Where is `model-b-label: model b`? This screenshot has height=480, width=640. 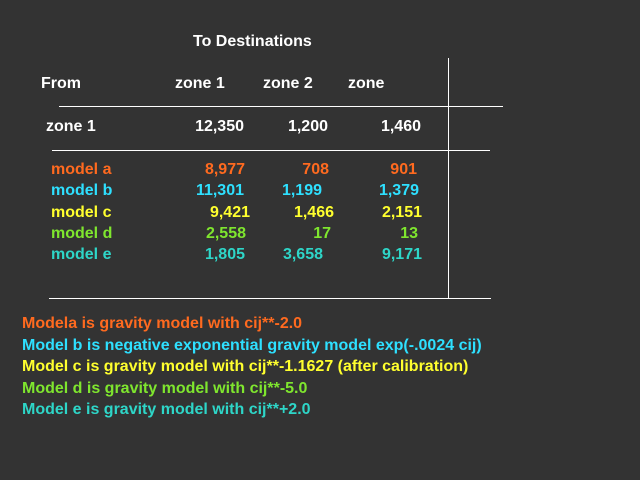
model-b-label: model b is located at coordinates (82, 190).